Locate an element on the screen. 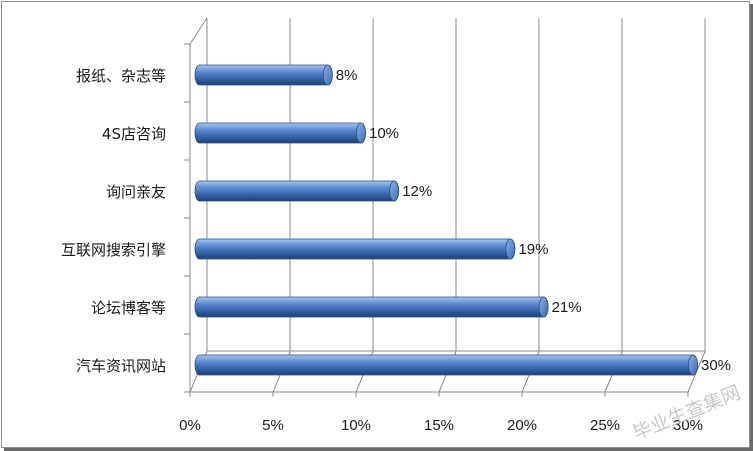 This screenshot has width=753, height=451. x-tick-label: 20% is located at coordinates (522, 425).